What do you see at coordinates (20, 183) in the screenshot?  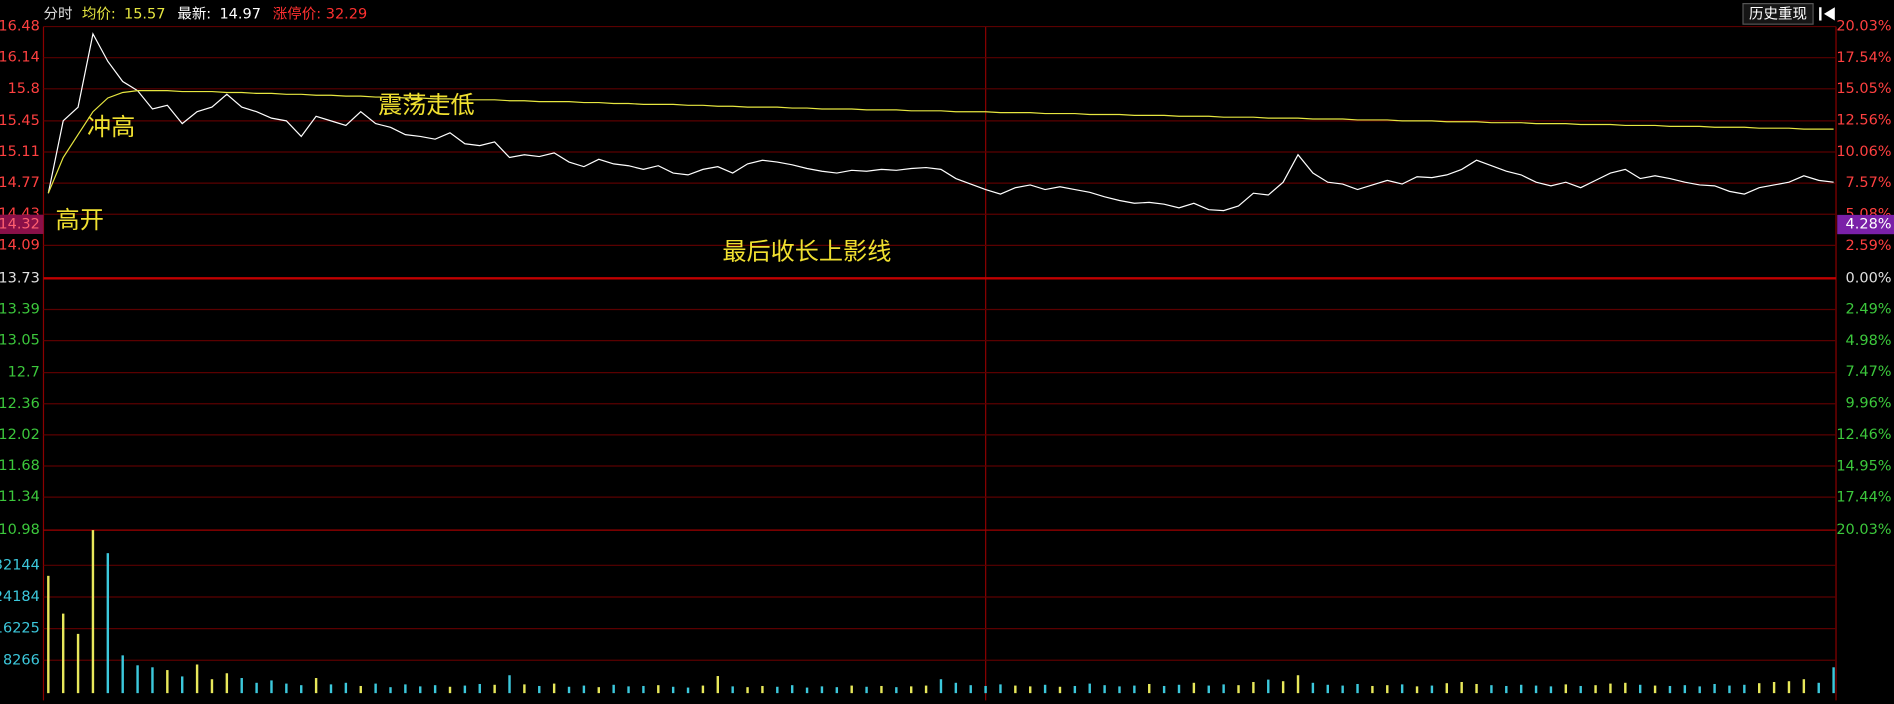 I see `y-tick-label: 14.77` at bounding box center [20, 183].